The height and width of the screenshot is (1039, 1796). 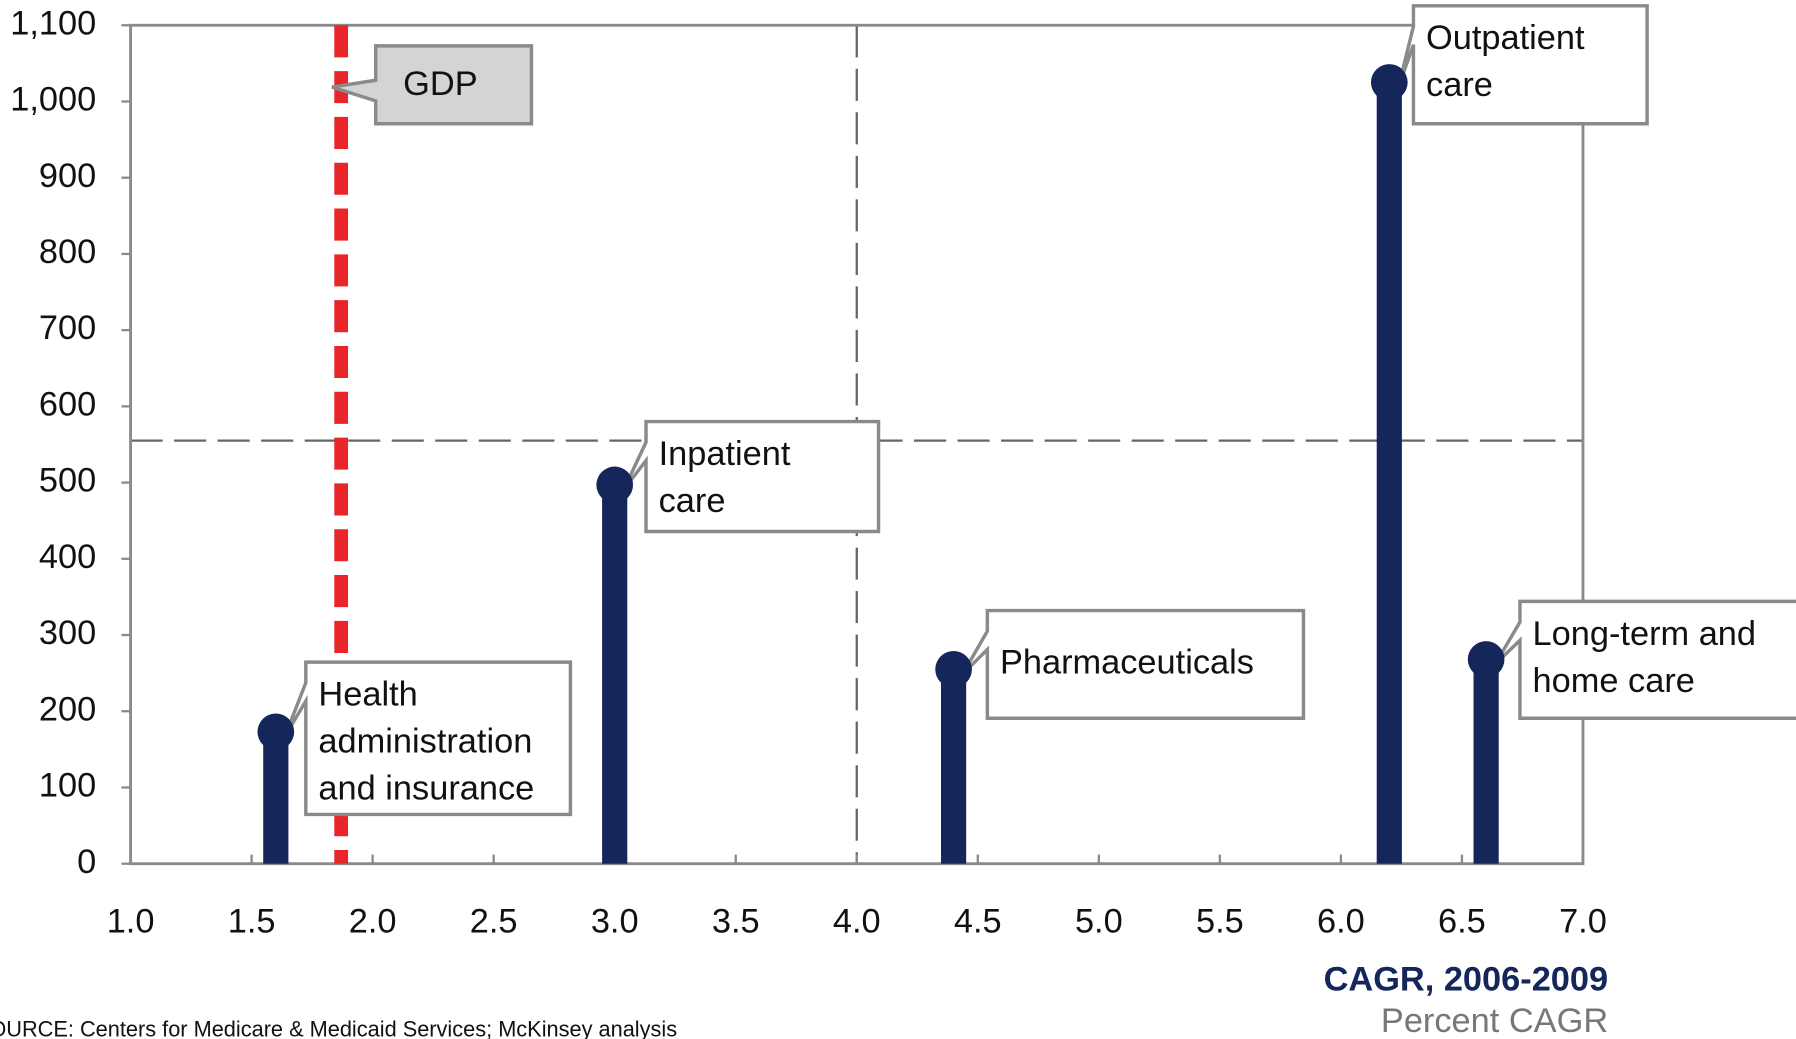 I want to click on x-tick-label: 3.0, so click(x=615, y=921).